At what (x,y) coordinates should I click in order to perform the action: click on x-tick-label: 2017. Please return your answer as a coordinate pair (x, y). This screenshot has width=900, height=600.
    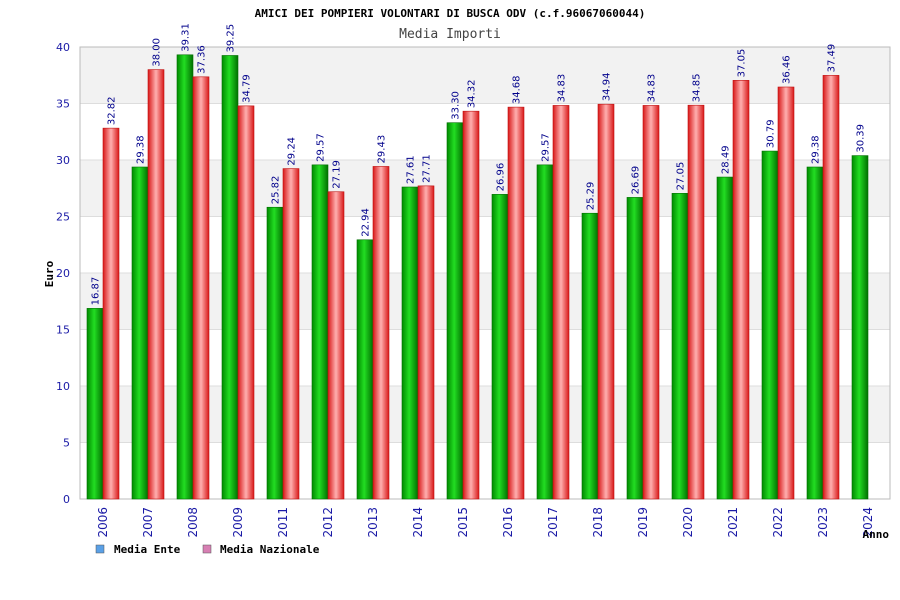
    Looking at the image, I should click on (553, 522).